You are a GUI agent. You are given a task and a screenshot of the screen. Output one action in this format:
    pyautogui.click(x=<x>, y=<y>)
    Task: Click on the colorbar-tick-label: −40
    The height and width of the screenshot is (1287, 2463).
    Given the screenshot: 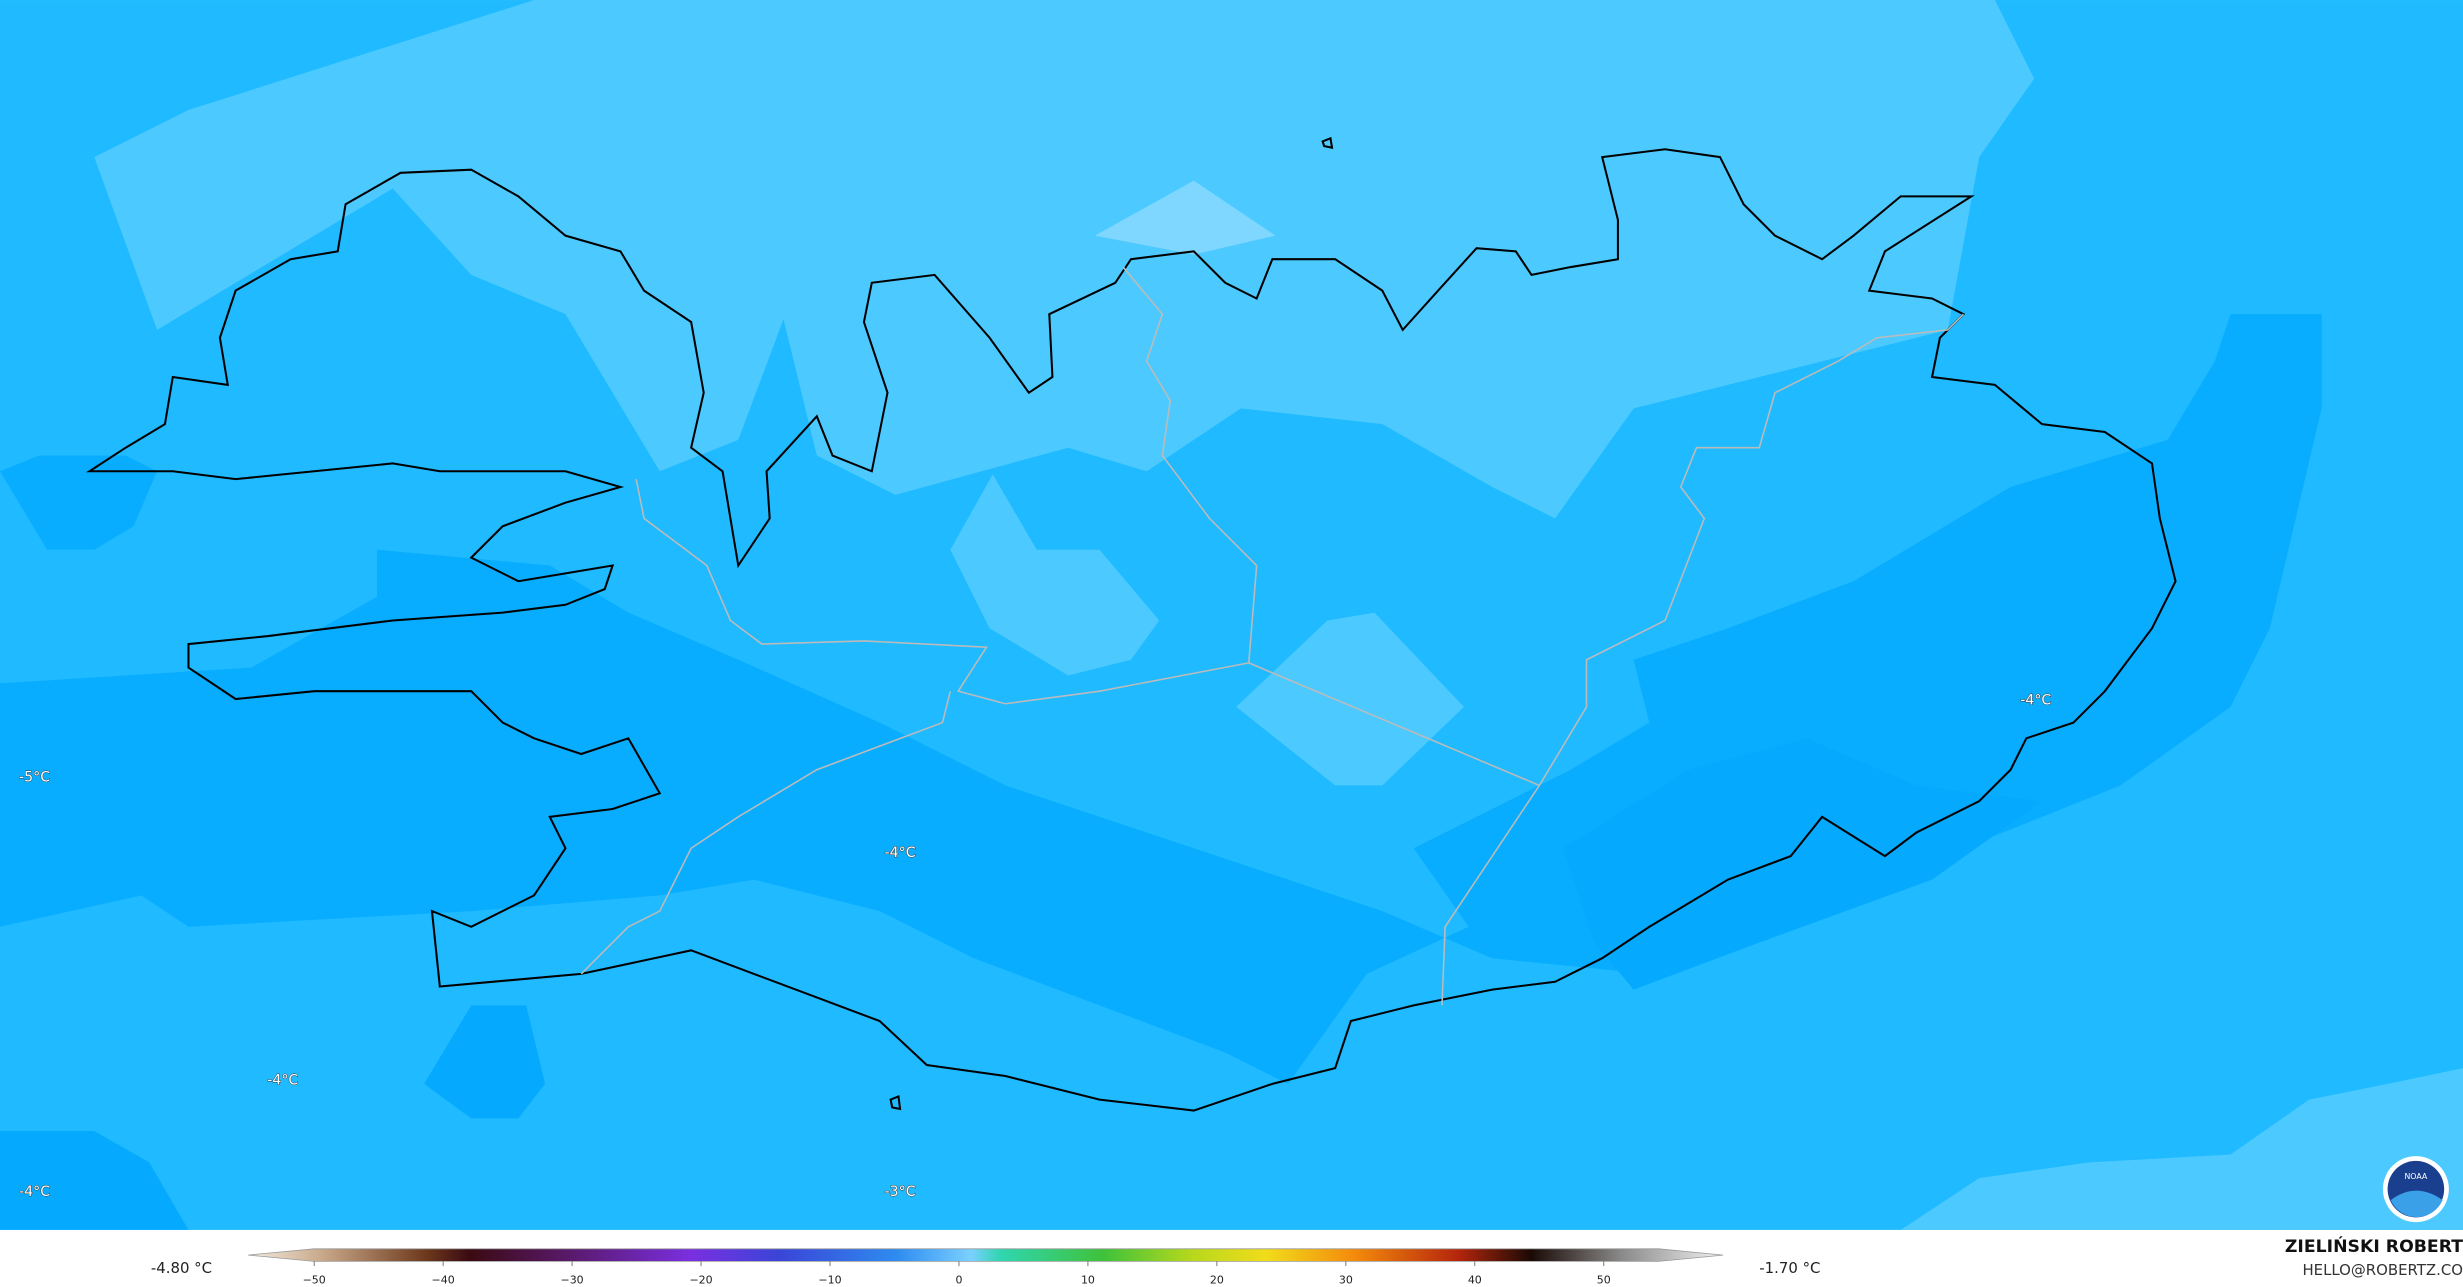 What is the action you would take?
    pyautogui.click(x=443, y=1279)
    